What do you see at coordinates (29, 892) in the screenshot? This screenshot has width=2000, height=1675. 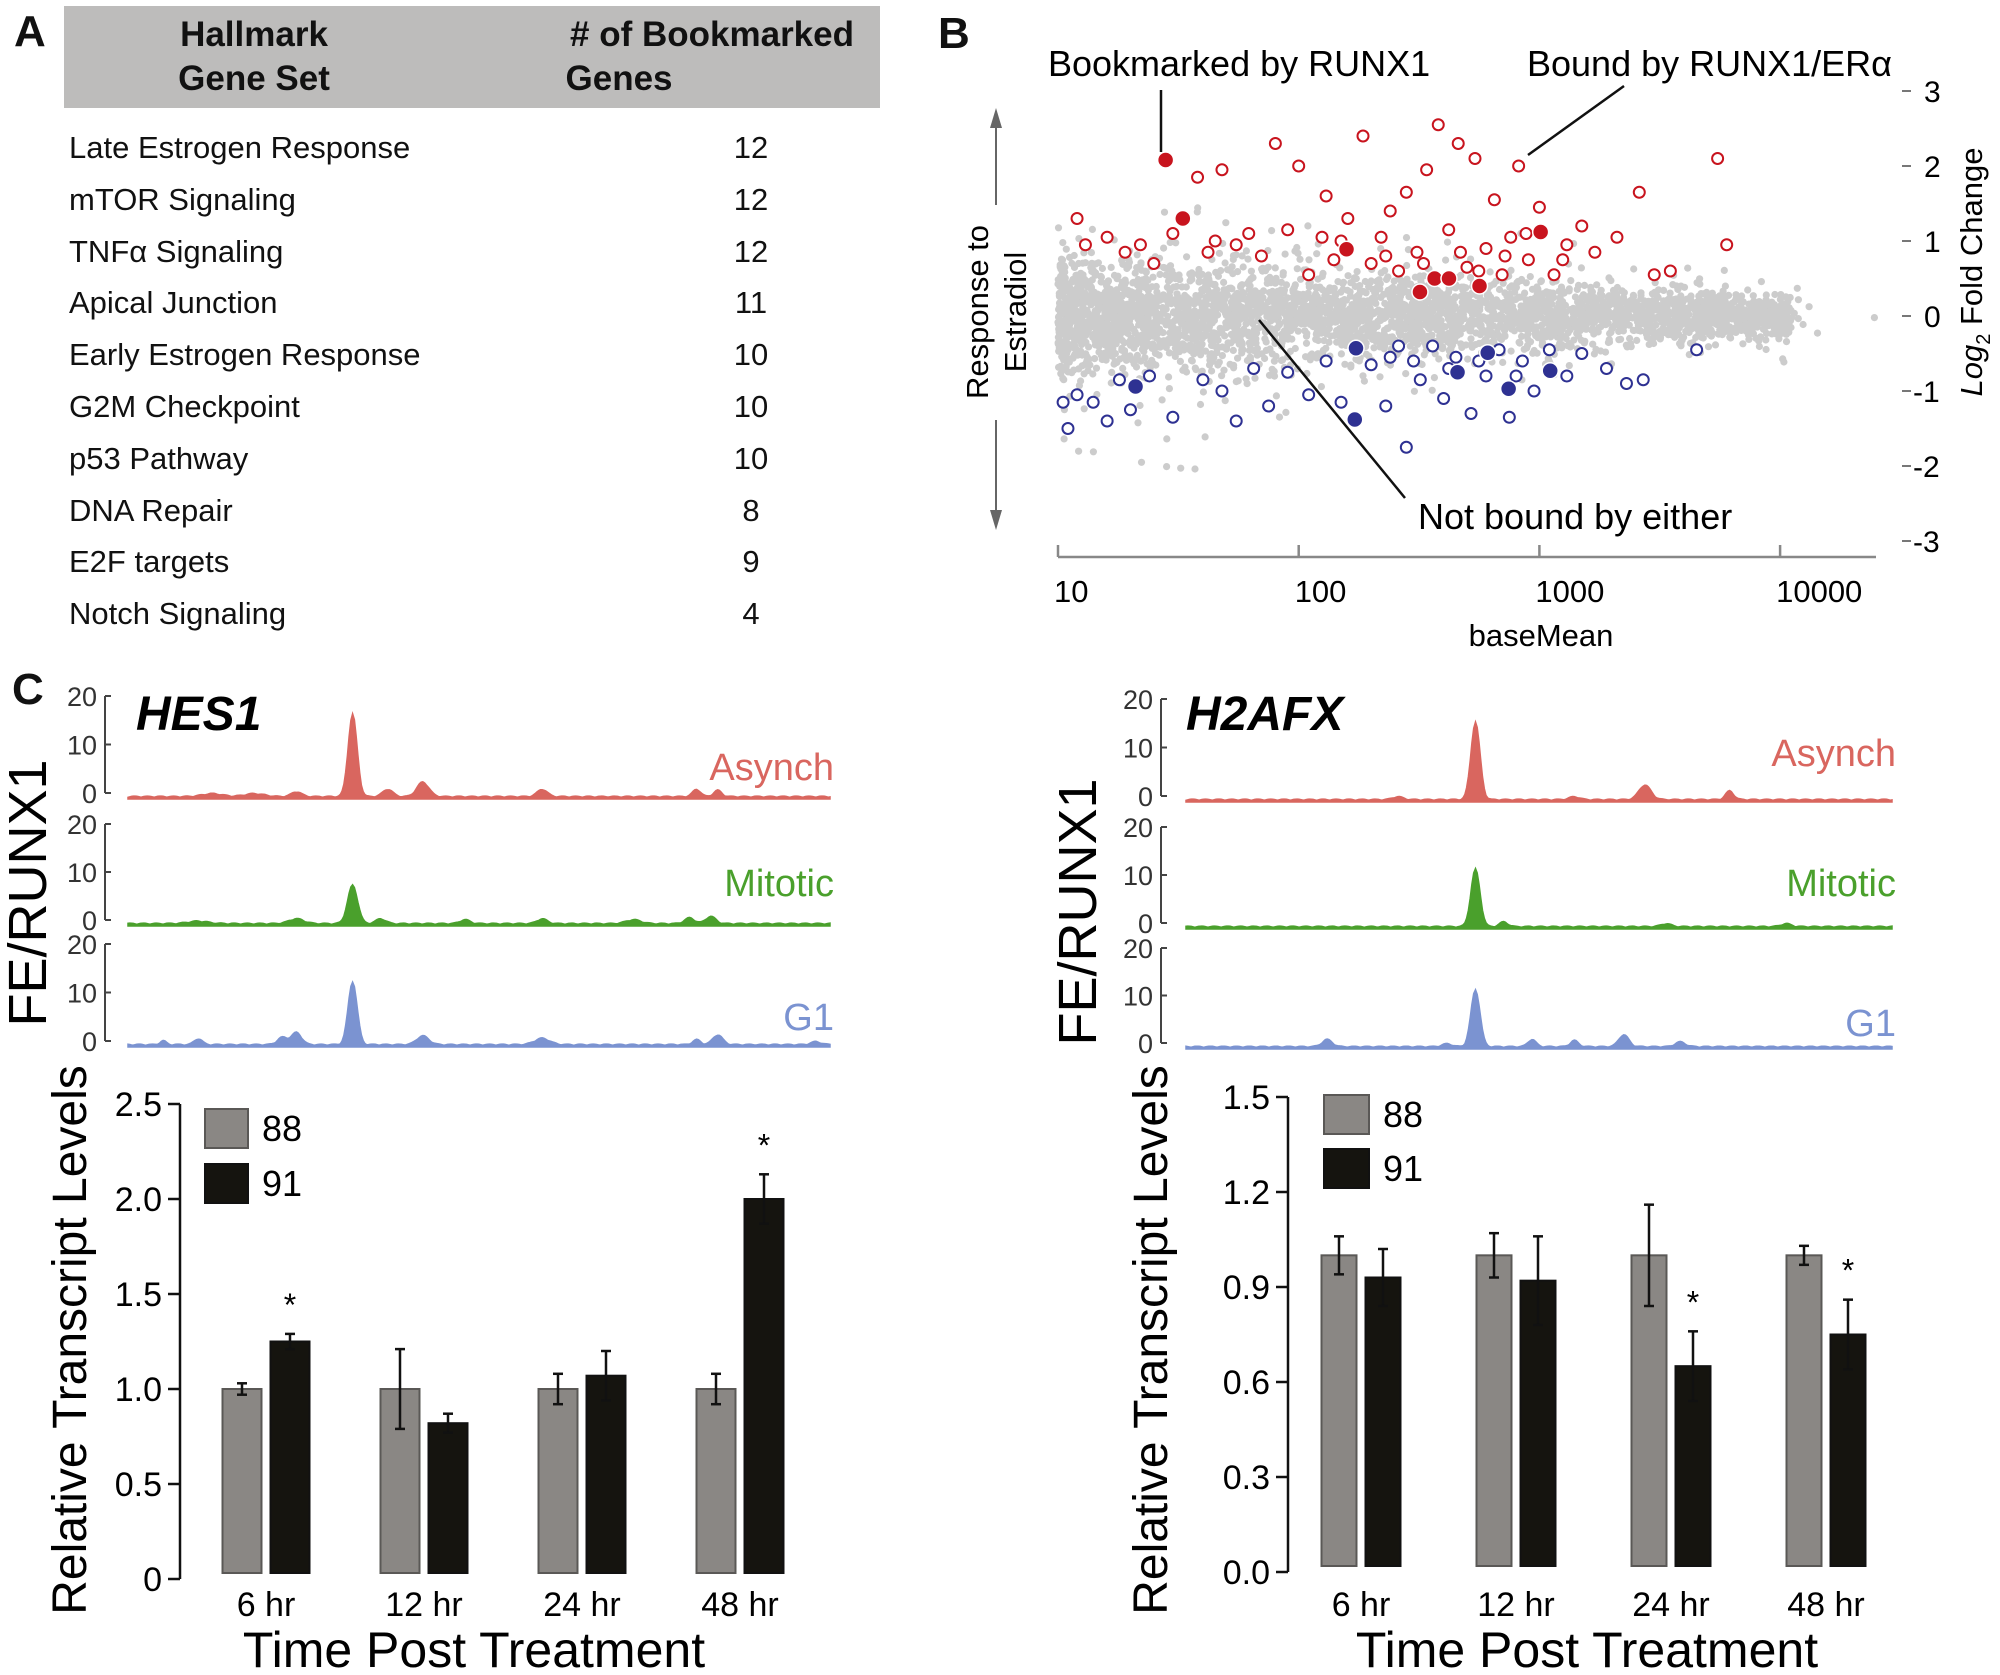 I see `y-label-fe-runx1-left: FE/RUNX1` at bounding box center [29, 892].